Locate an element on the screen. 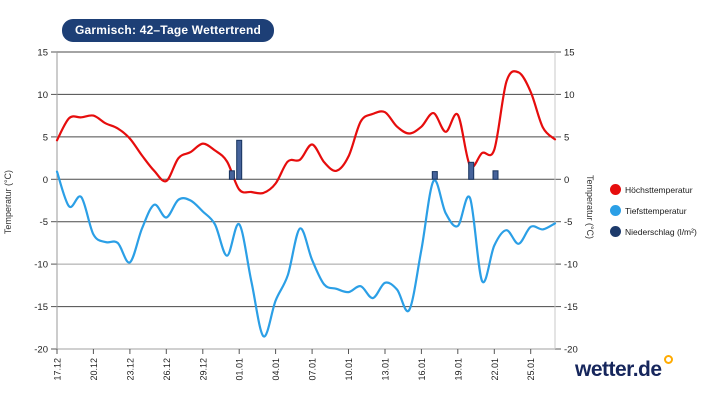  y-tick-label-left: 15 is located at coordinates (42, 53).